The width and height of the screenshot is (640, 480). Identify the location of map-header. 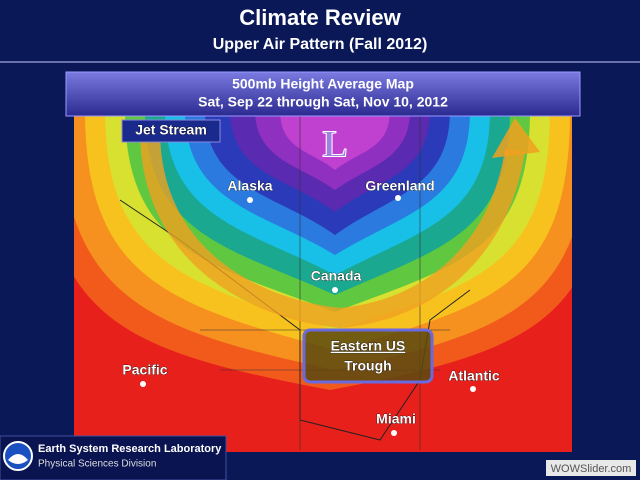
(323, 94).